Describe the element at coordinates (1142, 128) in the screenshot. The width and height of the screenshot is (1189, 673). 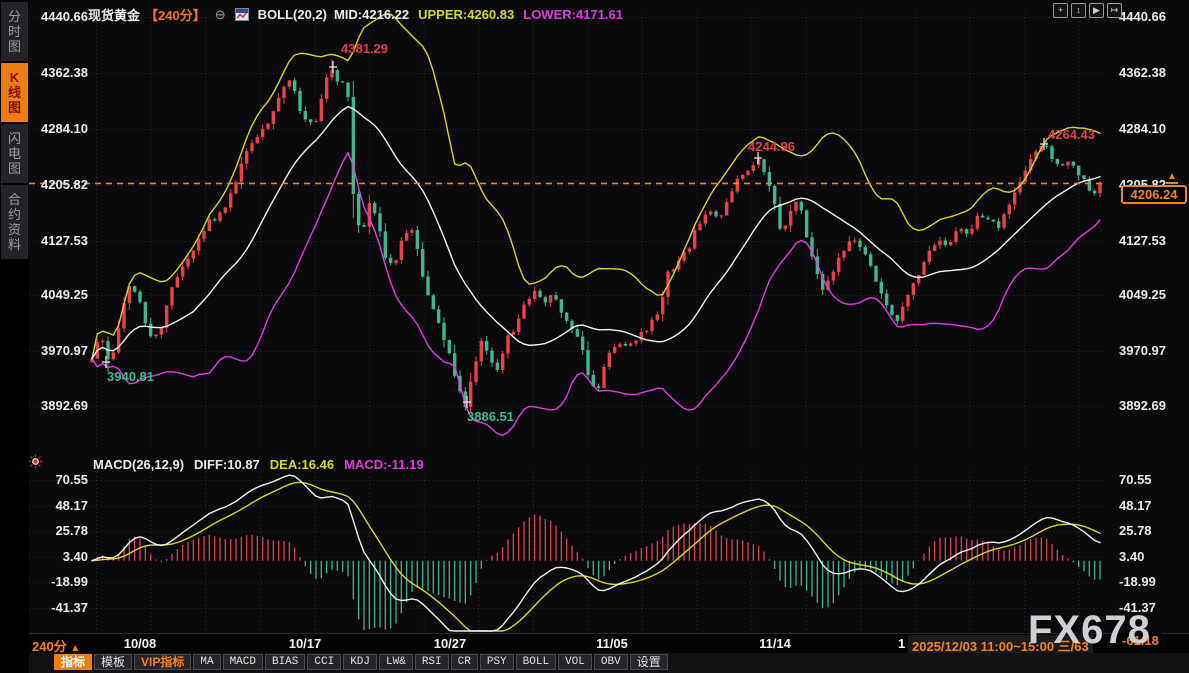
I see `price-axis-label-right-2: 4284.10` at that location.